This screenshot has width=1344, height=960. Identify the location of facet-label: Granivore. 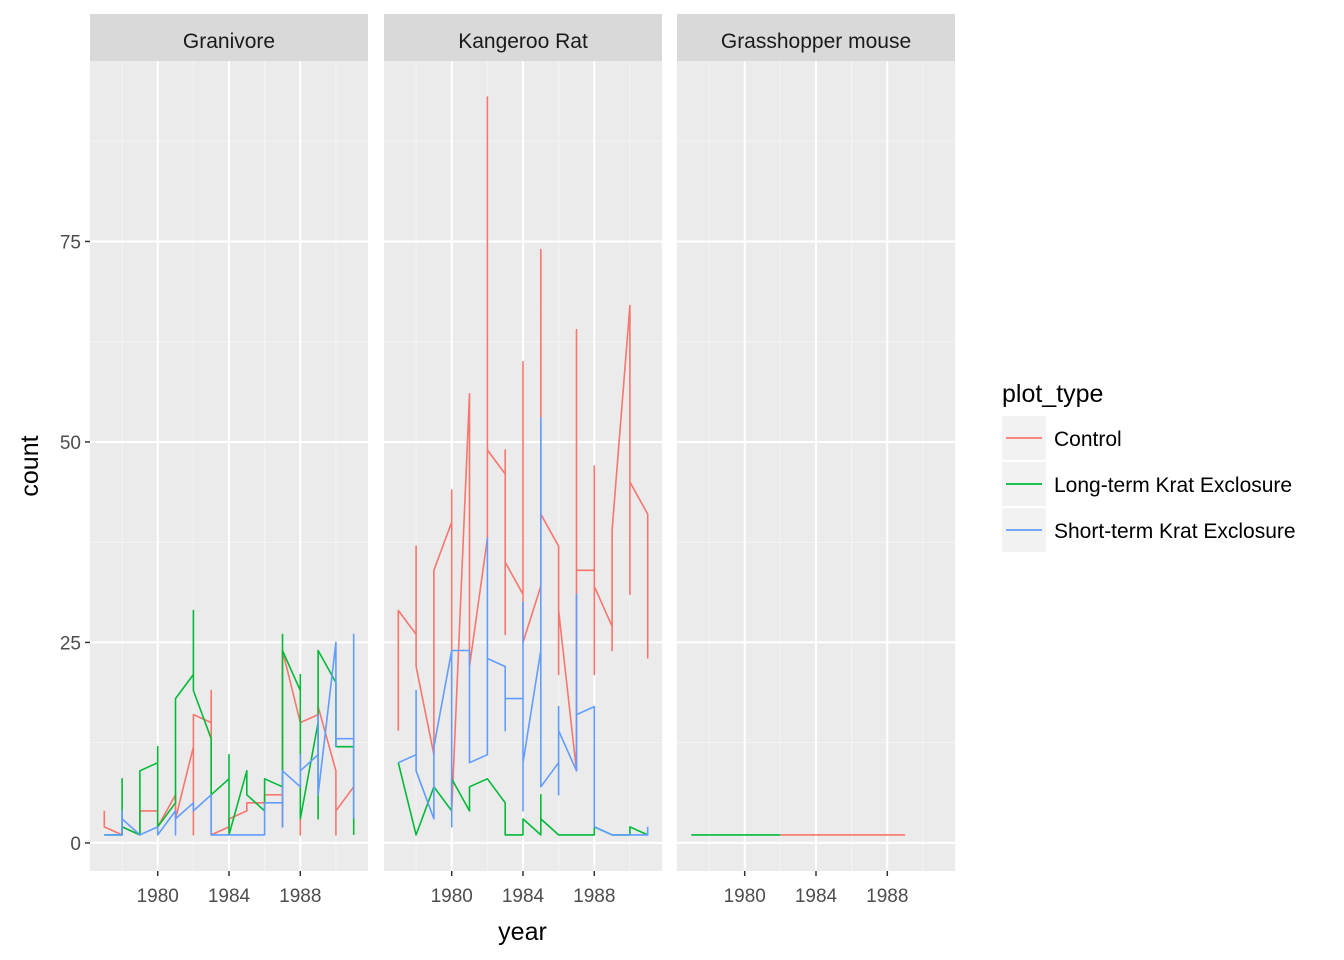
(229, 41).